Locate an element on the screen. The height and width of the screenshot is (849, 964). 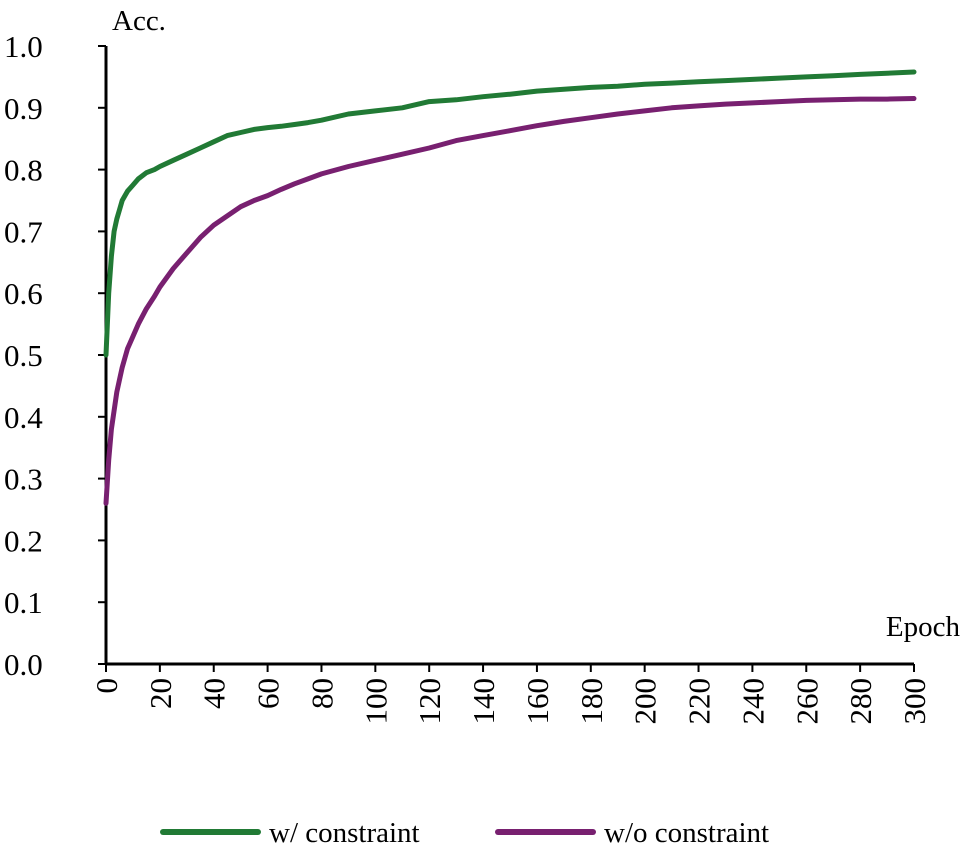
y-tick-label: 0.4 is located at coordinates (23, 417).